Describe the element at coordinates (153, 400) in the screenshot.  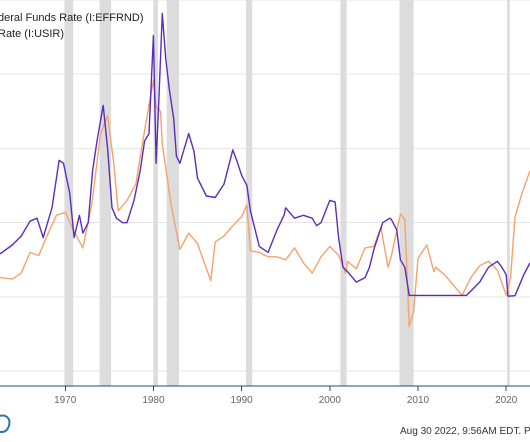
I see `x-tick-label-1: 1980` at that location.